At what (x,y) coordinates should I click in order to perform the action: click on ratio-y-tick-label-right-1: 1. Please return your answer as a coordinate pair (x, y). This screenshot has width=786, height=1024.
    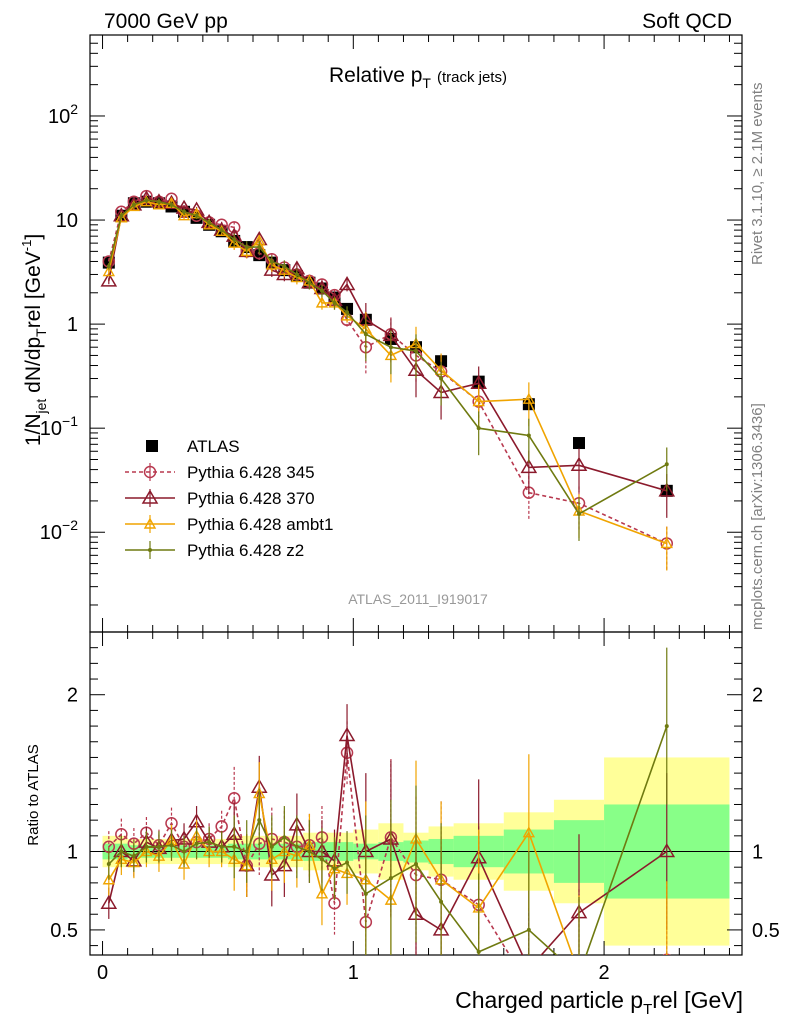
    Looking at the image, I should click on (757, 853).